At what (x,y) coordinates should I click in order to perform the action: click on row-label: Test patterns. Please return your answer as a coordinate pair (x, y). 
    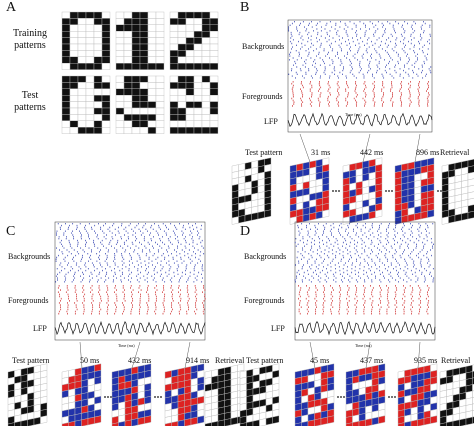
    Looking at the image, I should click on (30, 101).